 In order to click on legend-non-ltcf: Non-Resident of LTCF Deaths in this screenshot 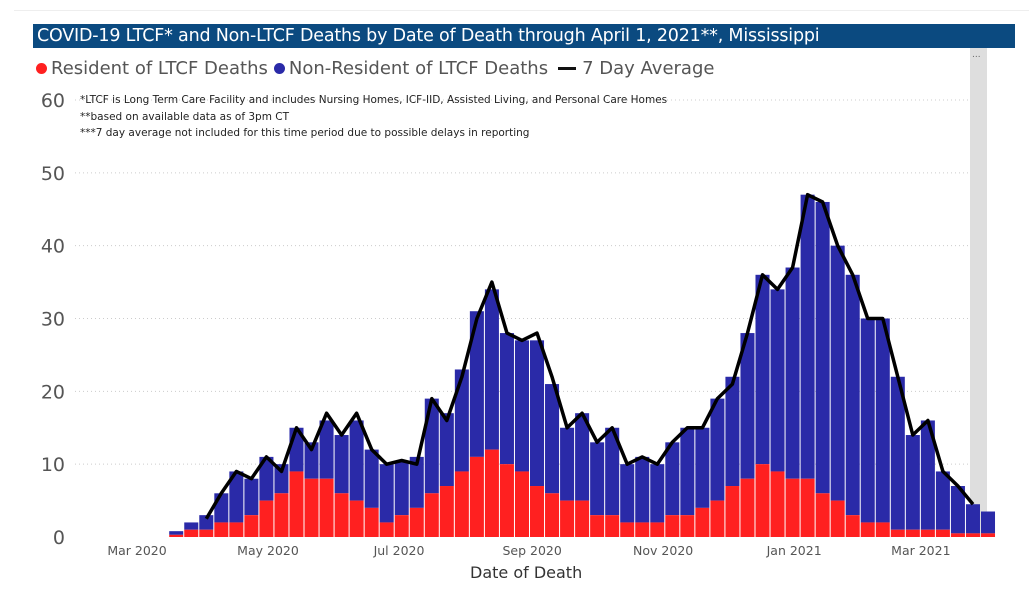, I will do `click(418, 68)`.